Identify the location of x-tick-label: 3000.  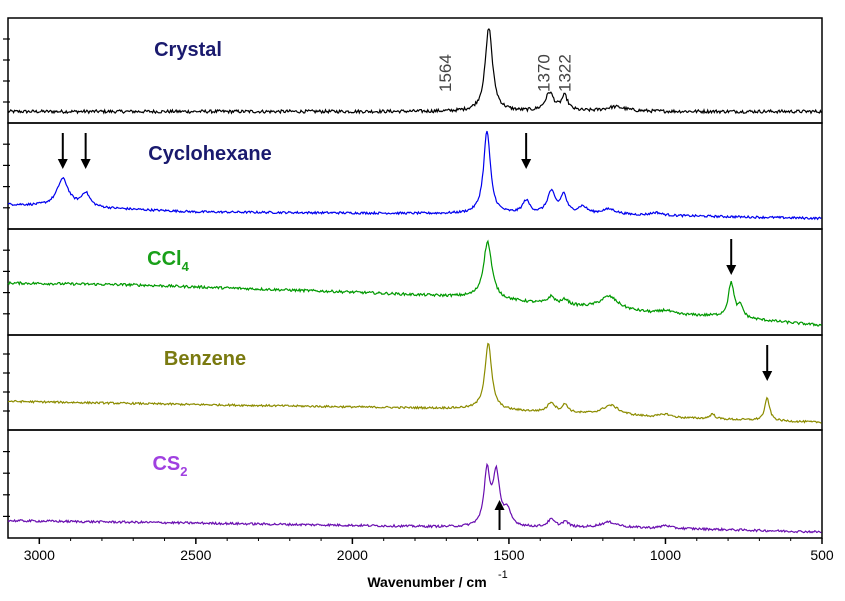
(39, 555).